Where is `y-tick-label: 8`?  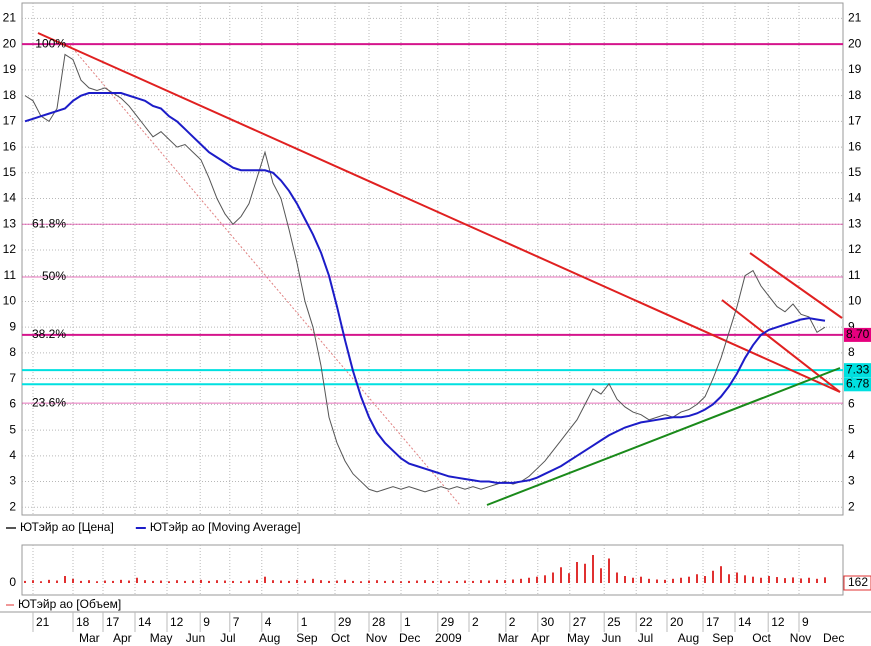
y-tick-label: 8 is located at coordinates (12, 352).